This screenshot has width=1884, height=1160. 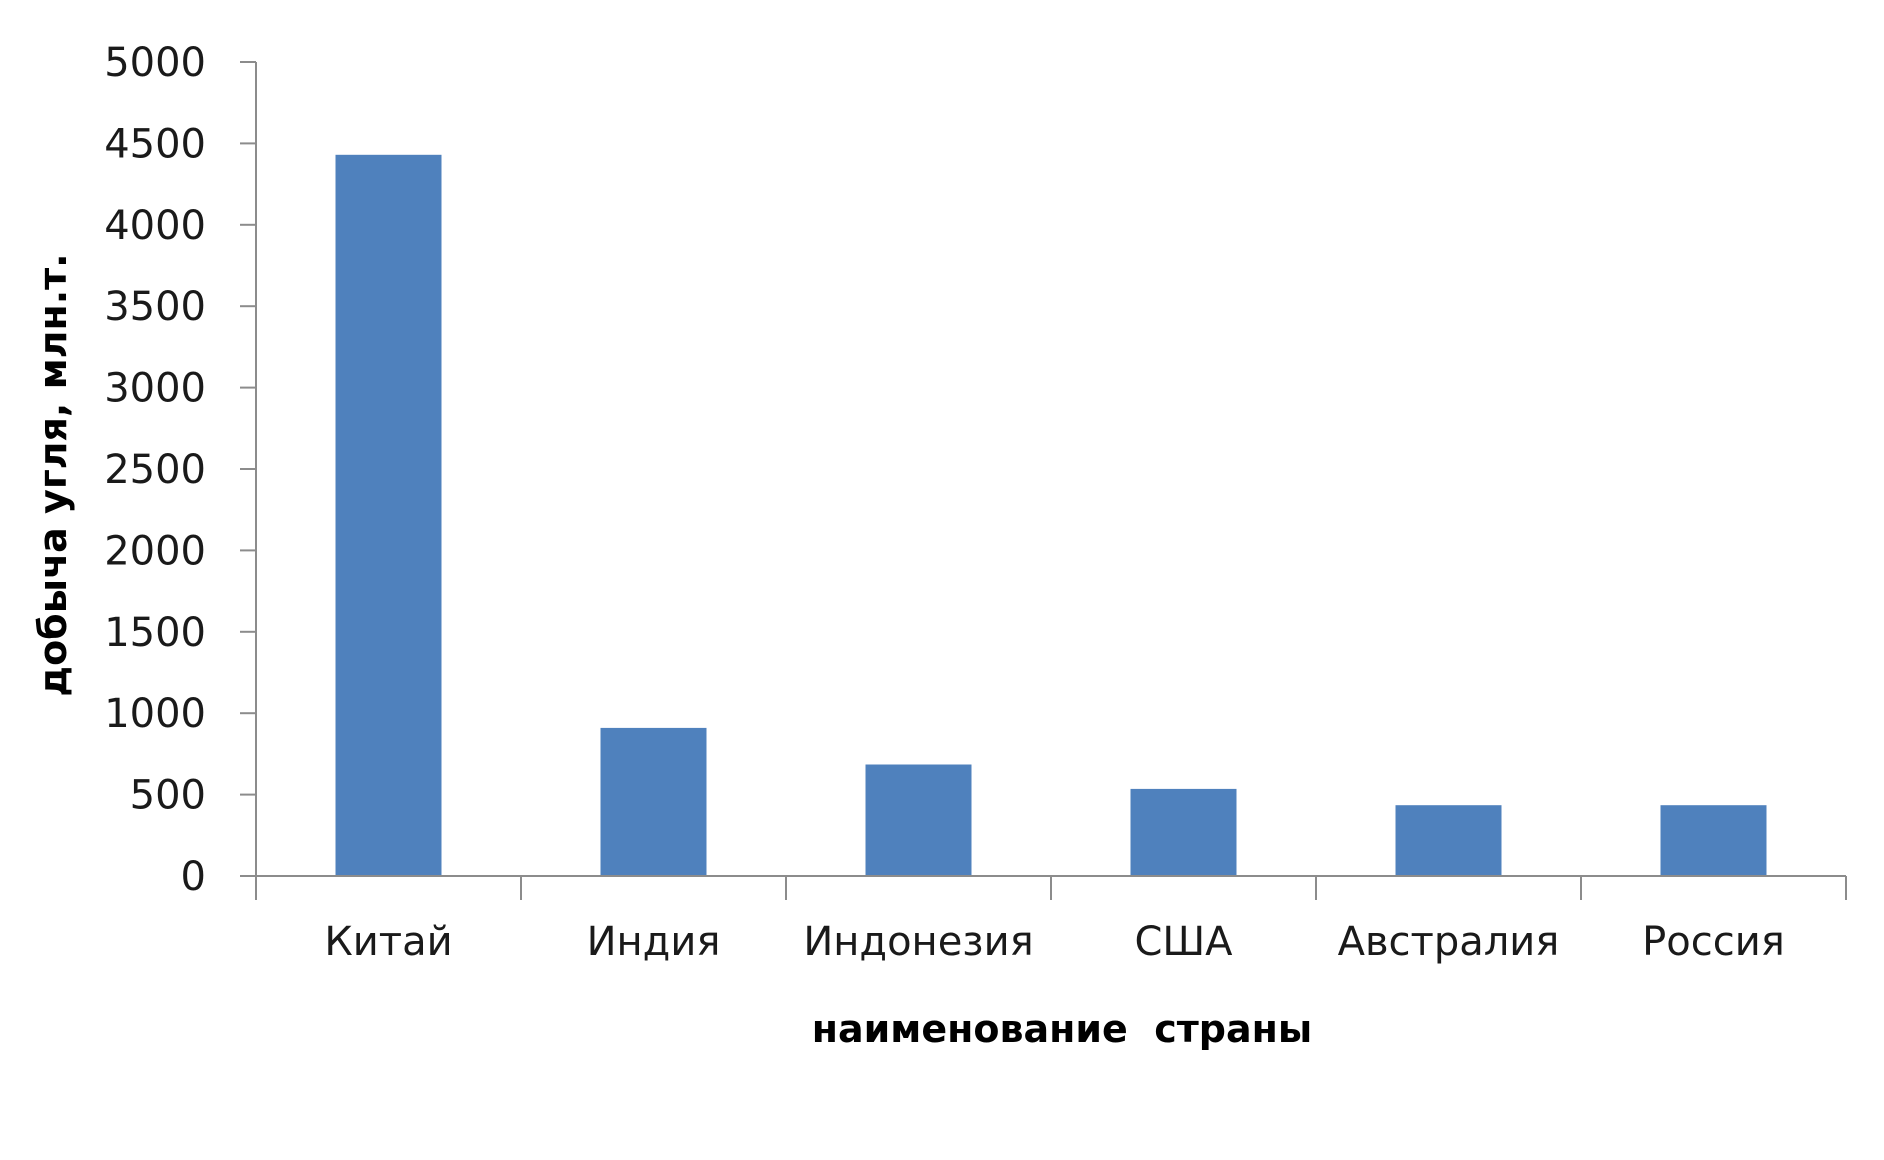 What do you see at coordinates (654, 942) in the screenshot?
I see `x-category-label: Индия` at bounding box center [654, 942].